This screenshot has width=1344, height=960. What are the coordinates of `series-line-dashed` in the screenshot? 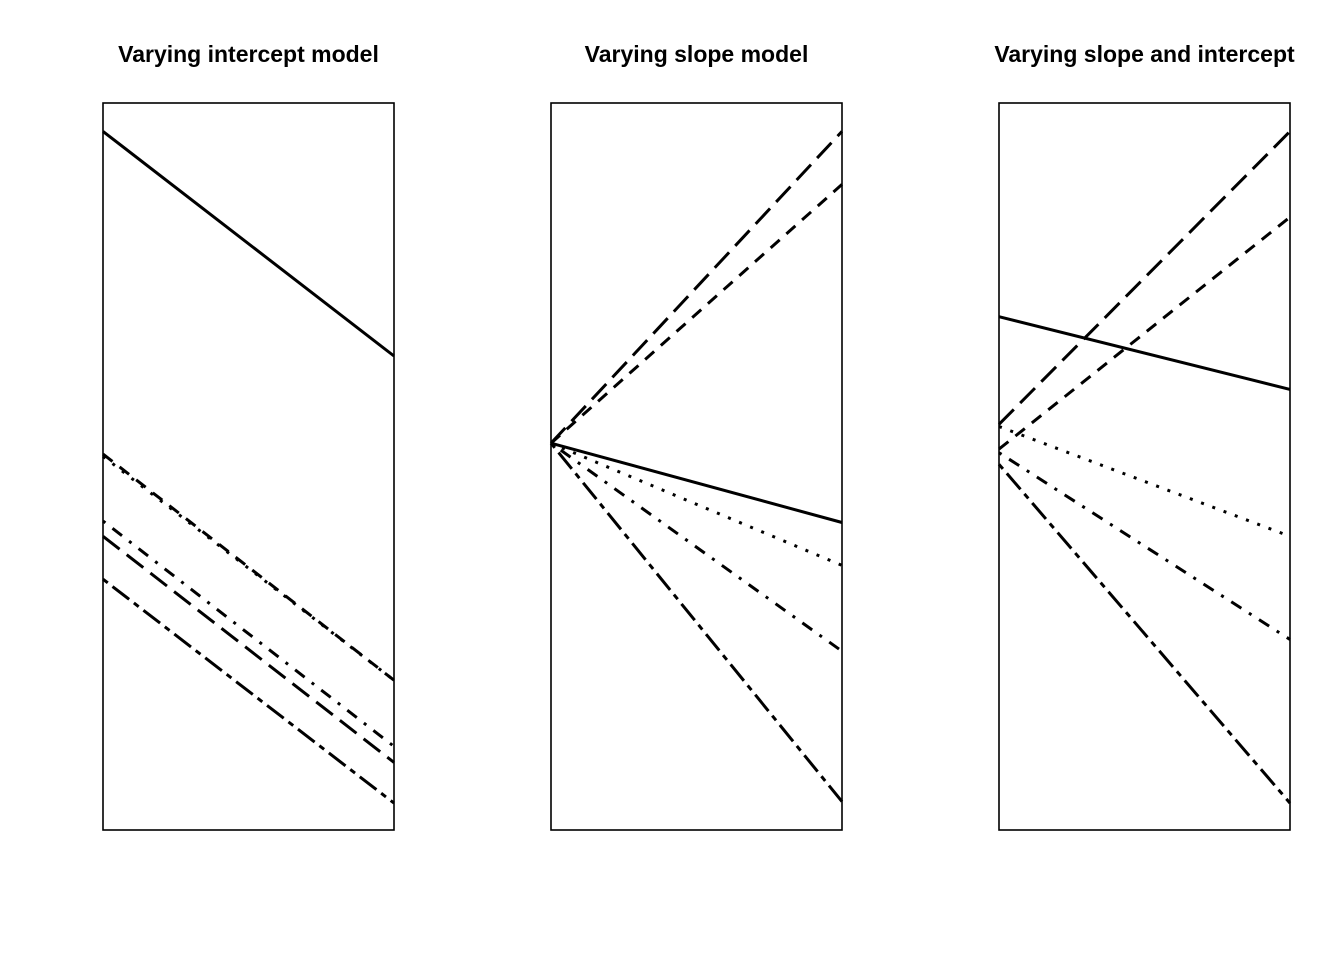 It's located at (696, 314).